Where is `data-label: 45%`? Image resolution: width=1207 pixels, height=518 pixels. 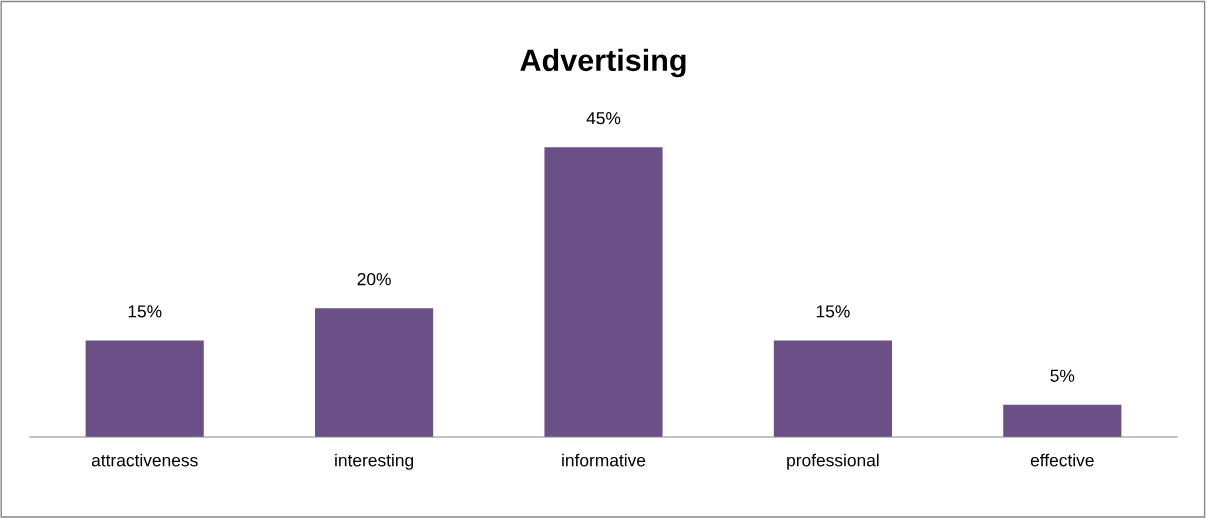
data-label: 45% is located at coordinates (603, 118).